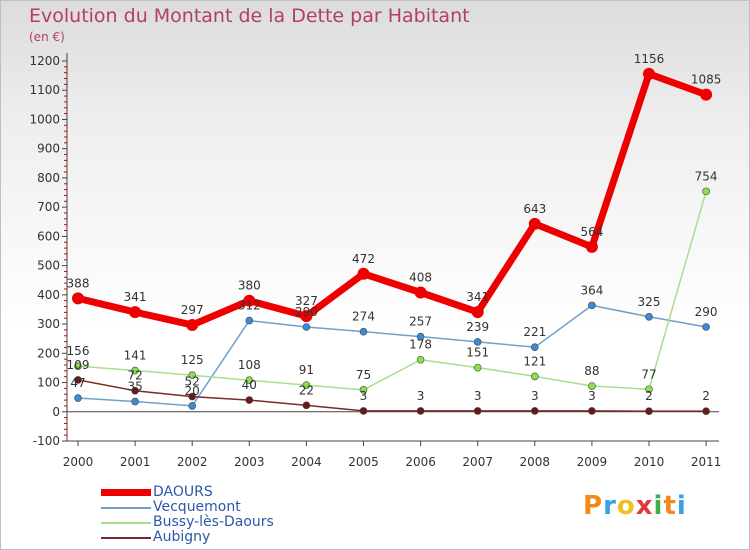  I want to click on data-label-bussy-l-s-daours: 754, so click(706, 176).